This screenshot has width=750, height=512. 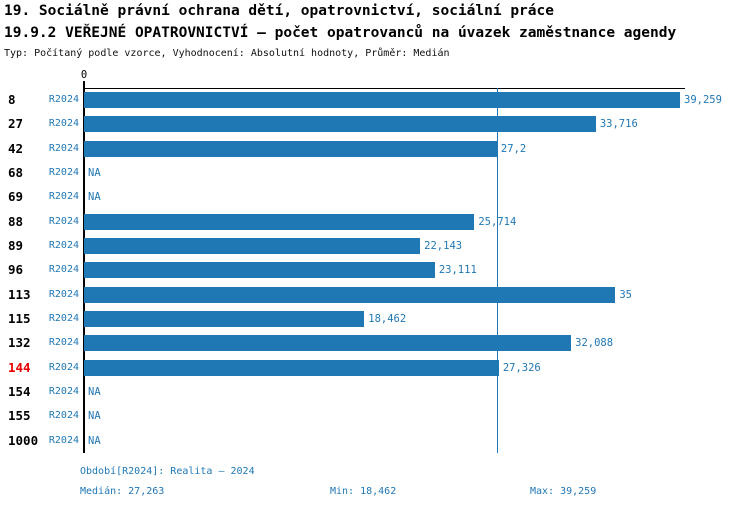 What do you see at coordinates (375, 173) in the screenshot?
I see `chart-row: 68 R2024 NA` at bounding box center [375, 173].